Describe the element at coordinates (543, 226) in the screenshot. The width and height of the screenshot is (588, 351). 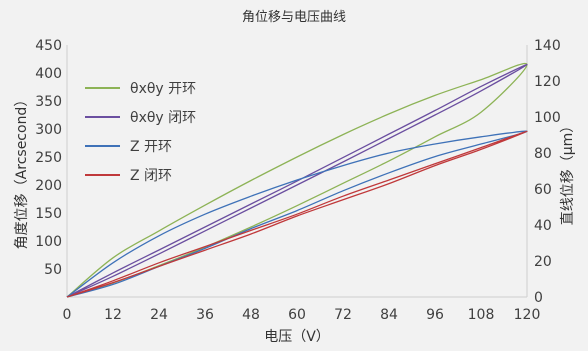
I see `y-right-tick-label: 40` at that location.